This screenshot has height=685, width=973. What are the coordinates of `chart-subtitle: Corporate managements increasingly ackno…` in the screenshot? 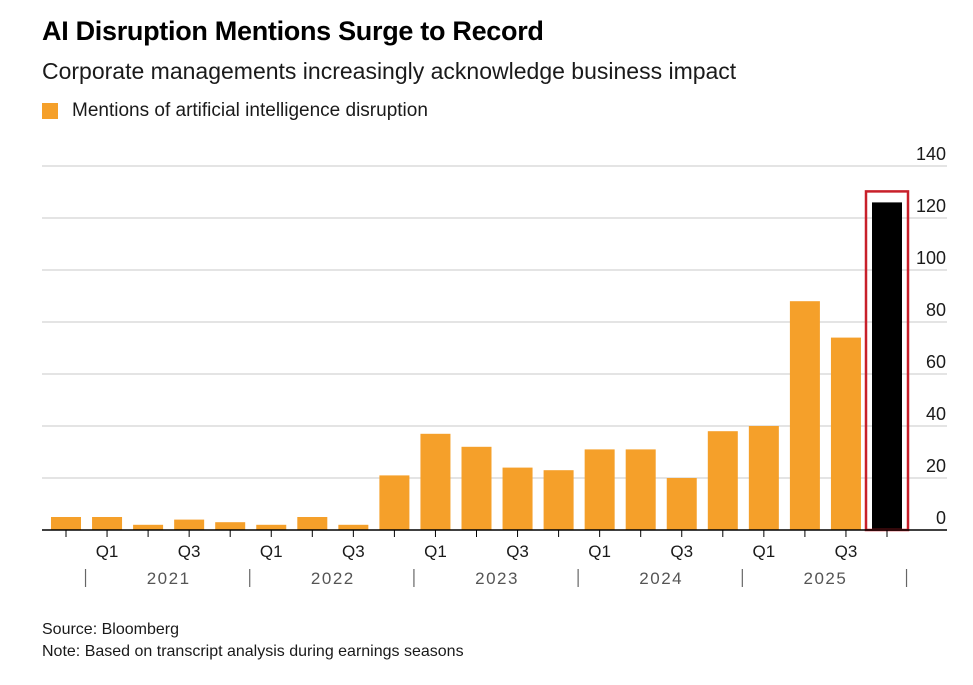 It's located at (389, 71).